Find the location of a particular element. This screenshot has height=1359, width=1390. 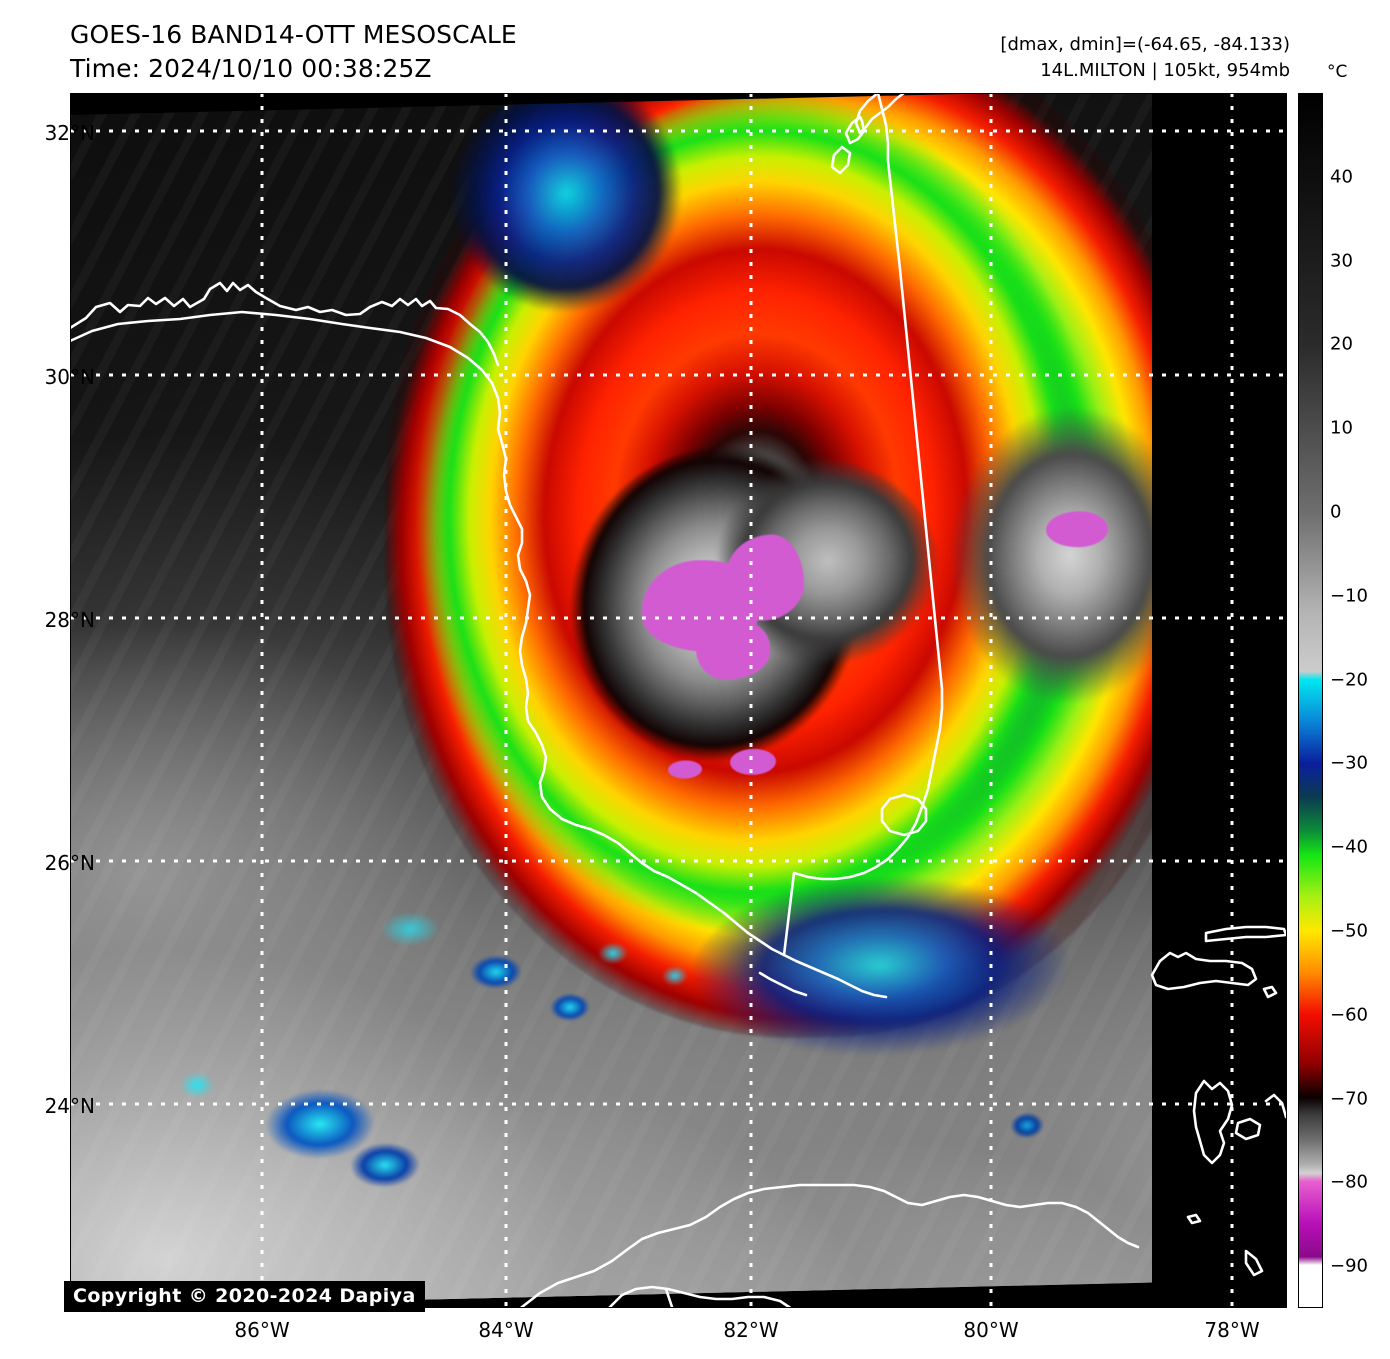

ytick-label: 26°N is located at coordinates (69, 863).